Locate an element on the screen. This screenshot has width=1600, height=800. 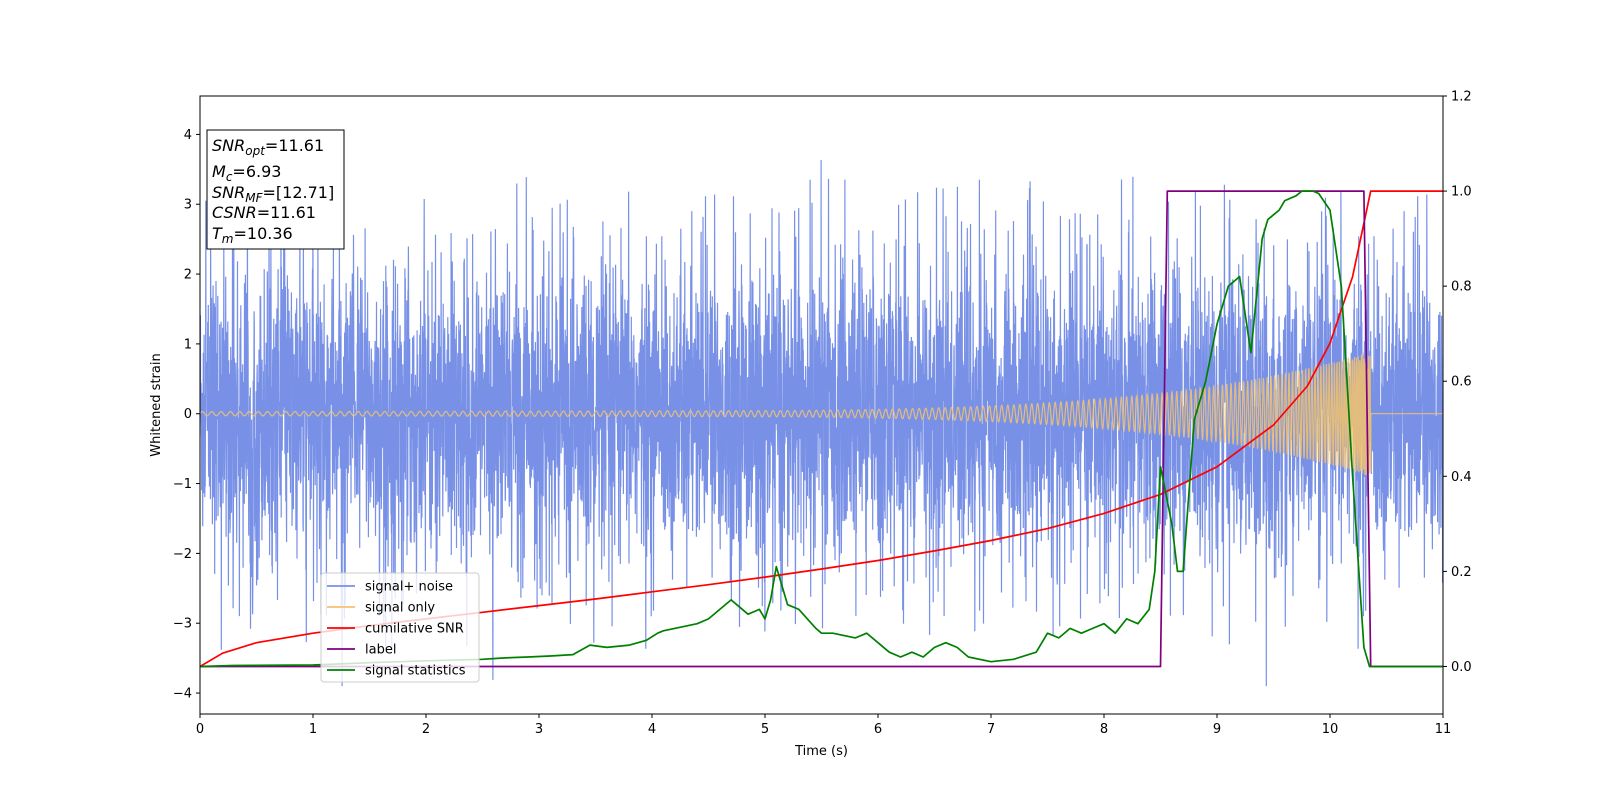
legend-entry: cumilative SNR is located at coordinates (414, 629).